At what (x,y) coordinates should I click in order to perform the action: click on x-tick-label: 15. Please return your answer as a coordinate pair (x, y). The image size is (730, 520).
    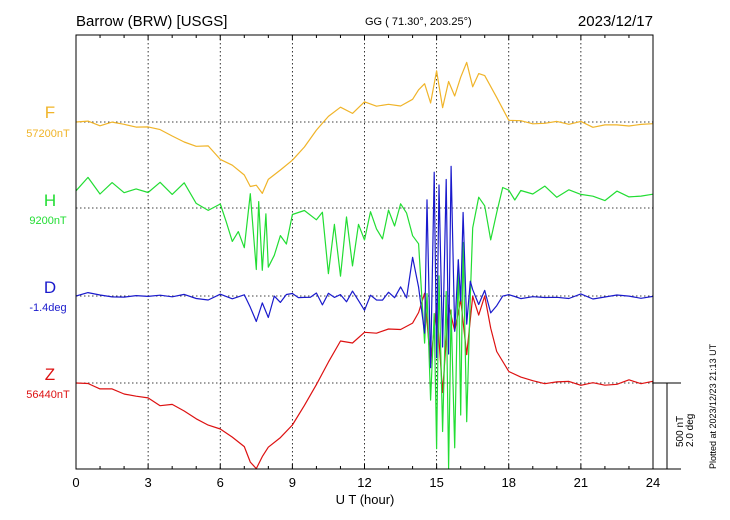
    Looking at the image, I should click on (436, 482).